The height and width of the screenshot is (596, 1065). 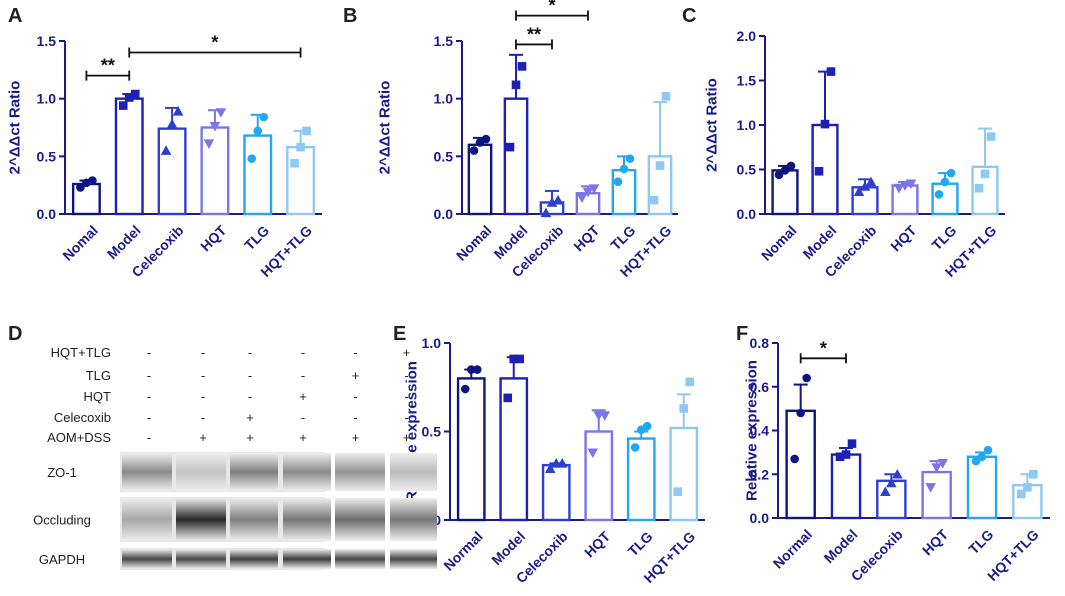 I want to click on panel-letter: C, so click(x=689, y=16).